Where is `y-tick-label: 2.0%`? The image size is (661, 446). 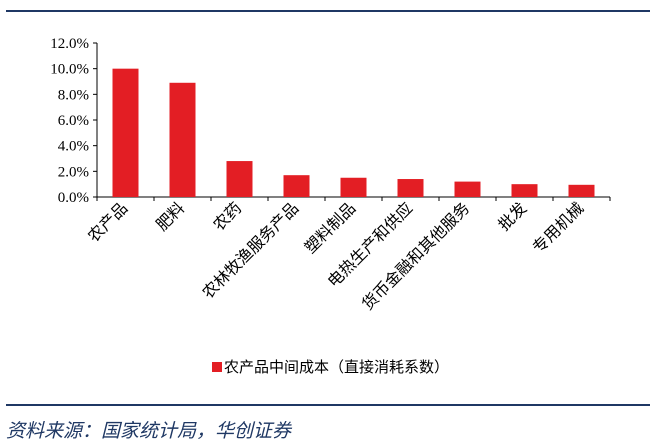 y-tick-label: 2.0% is located at coordinates (73, 172).